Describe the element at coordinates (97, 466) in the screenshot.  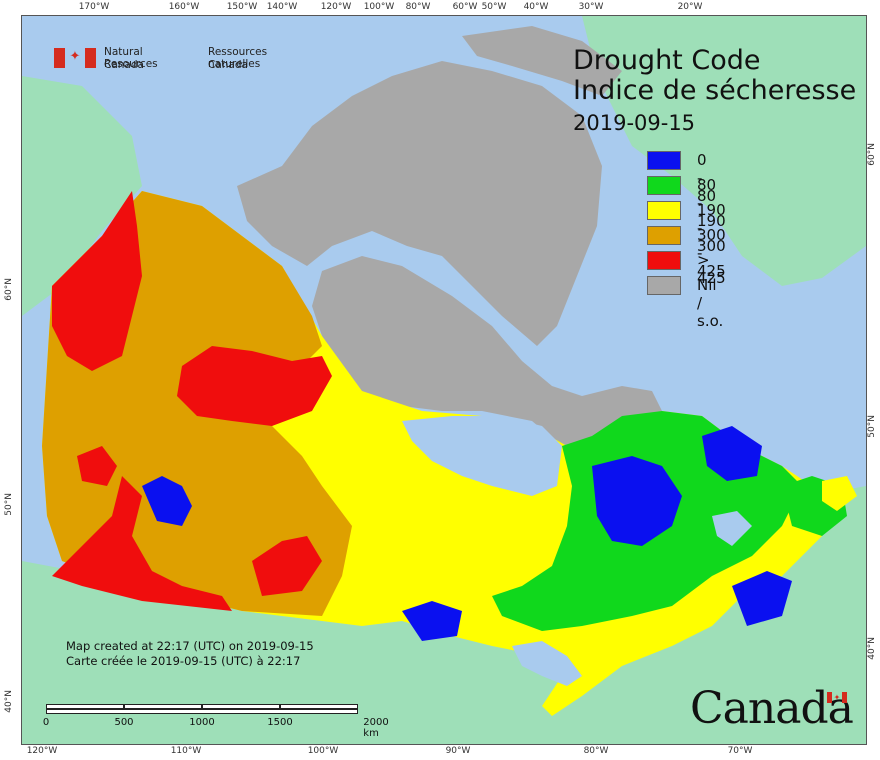
I see `bc-red-small` at that location.